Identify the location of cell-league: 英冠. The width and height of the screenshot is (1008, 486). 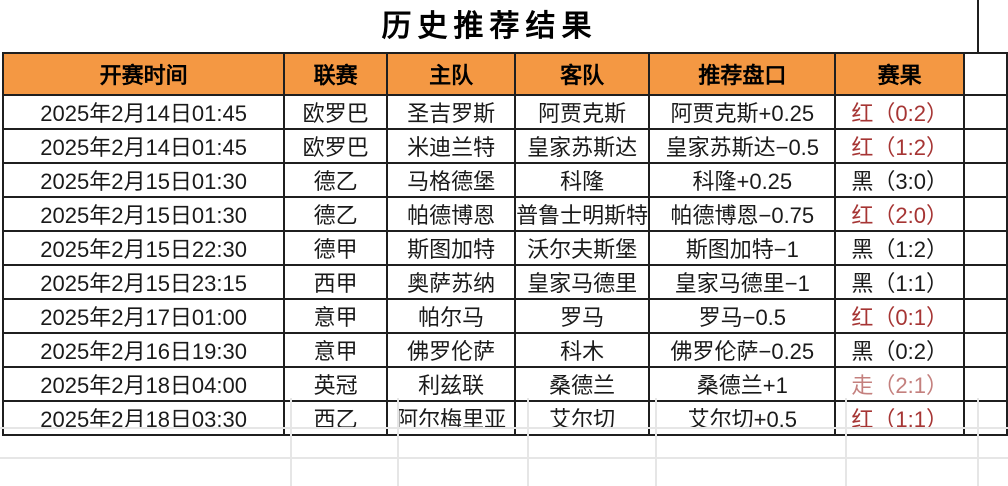
(336, 384).